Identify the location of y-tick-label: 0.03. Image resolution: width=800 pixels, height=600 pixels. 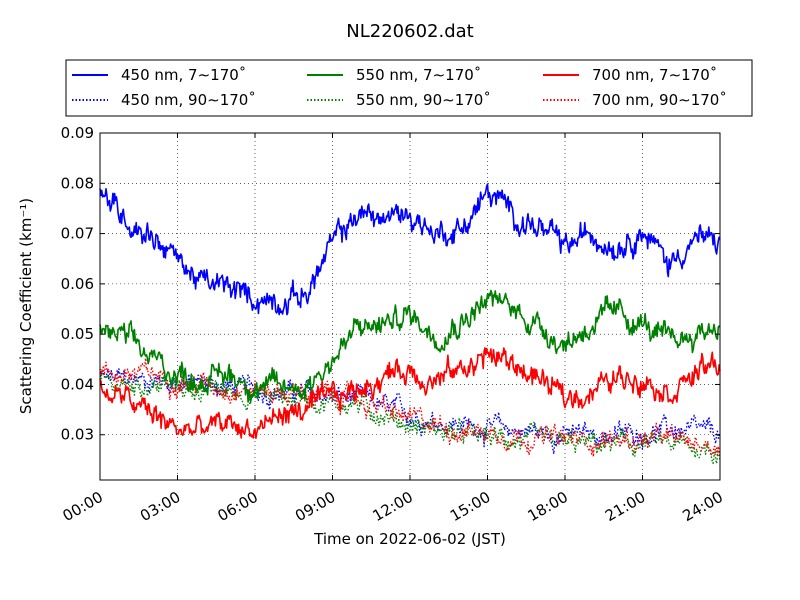
(77, 435).